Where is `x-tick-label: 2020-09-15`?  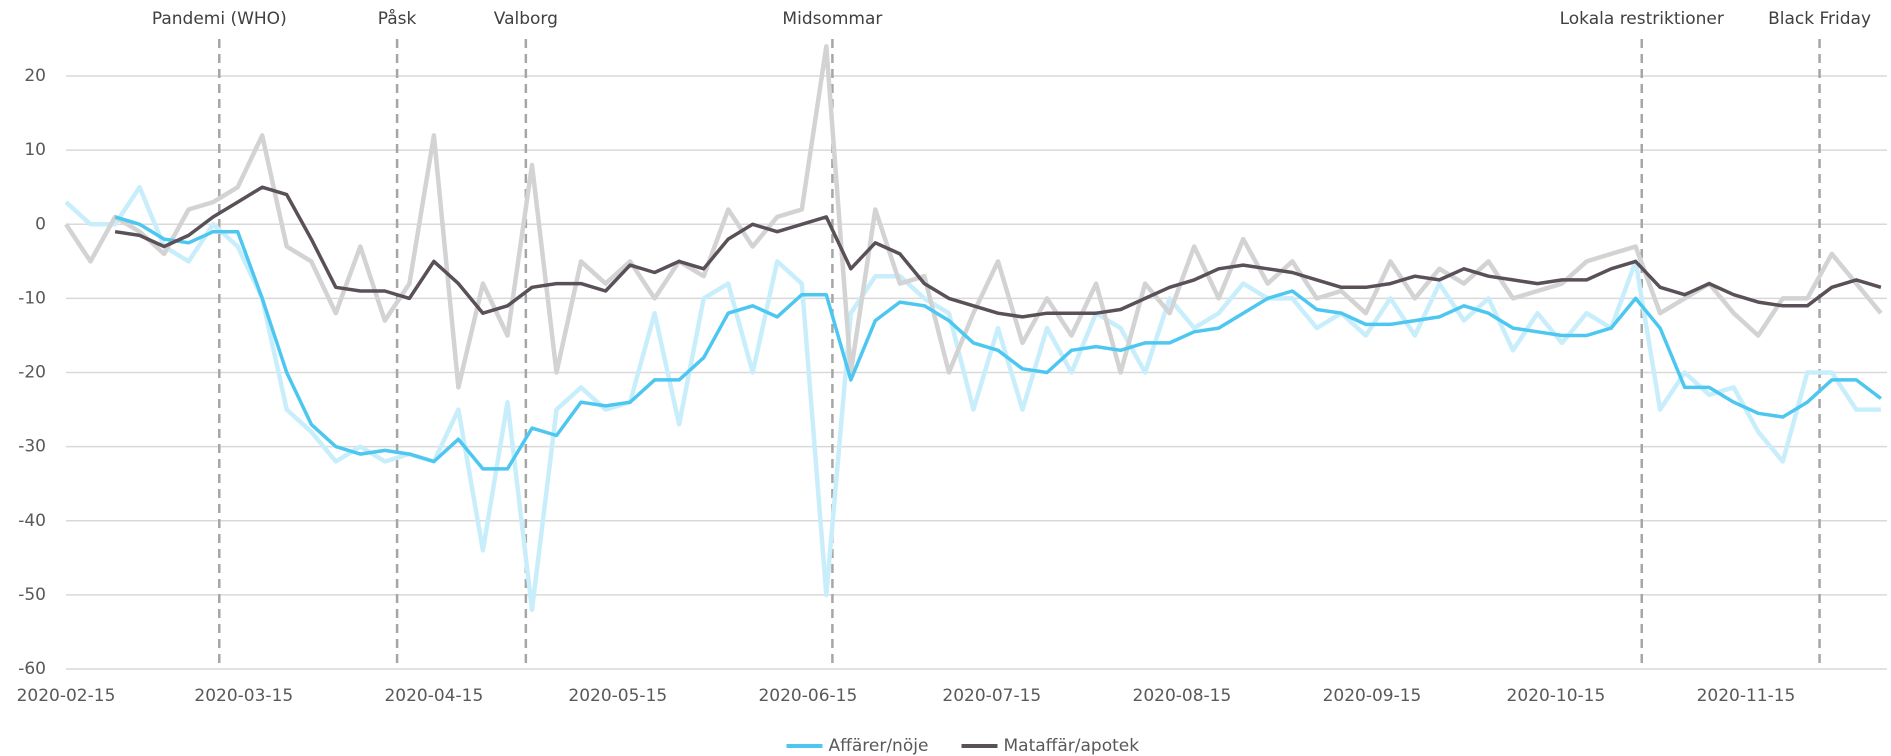
x-tick-label: 2020-09-15 is located at coordinates (1372, 696).